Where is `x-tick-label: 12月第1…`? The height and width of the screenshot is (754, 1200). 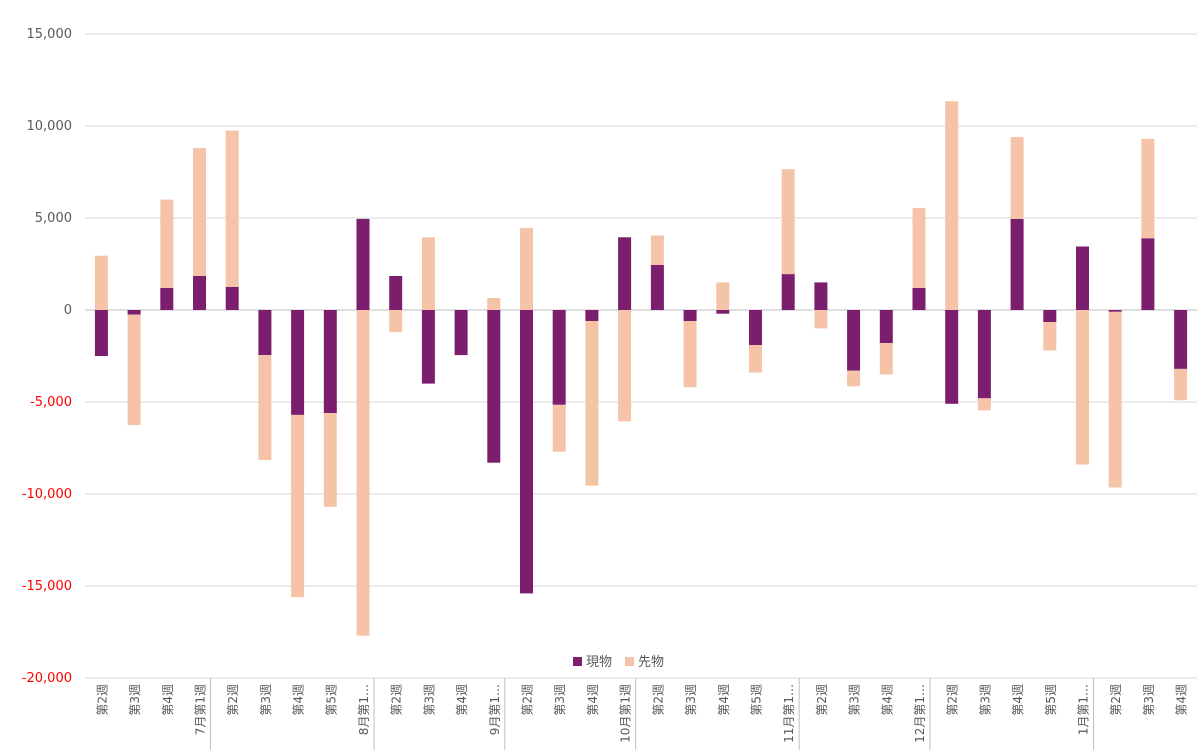 x-tick-label: 12月第1… is located at coordinates (920, 713).